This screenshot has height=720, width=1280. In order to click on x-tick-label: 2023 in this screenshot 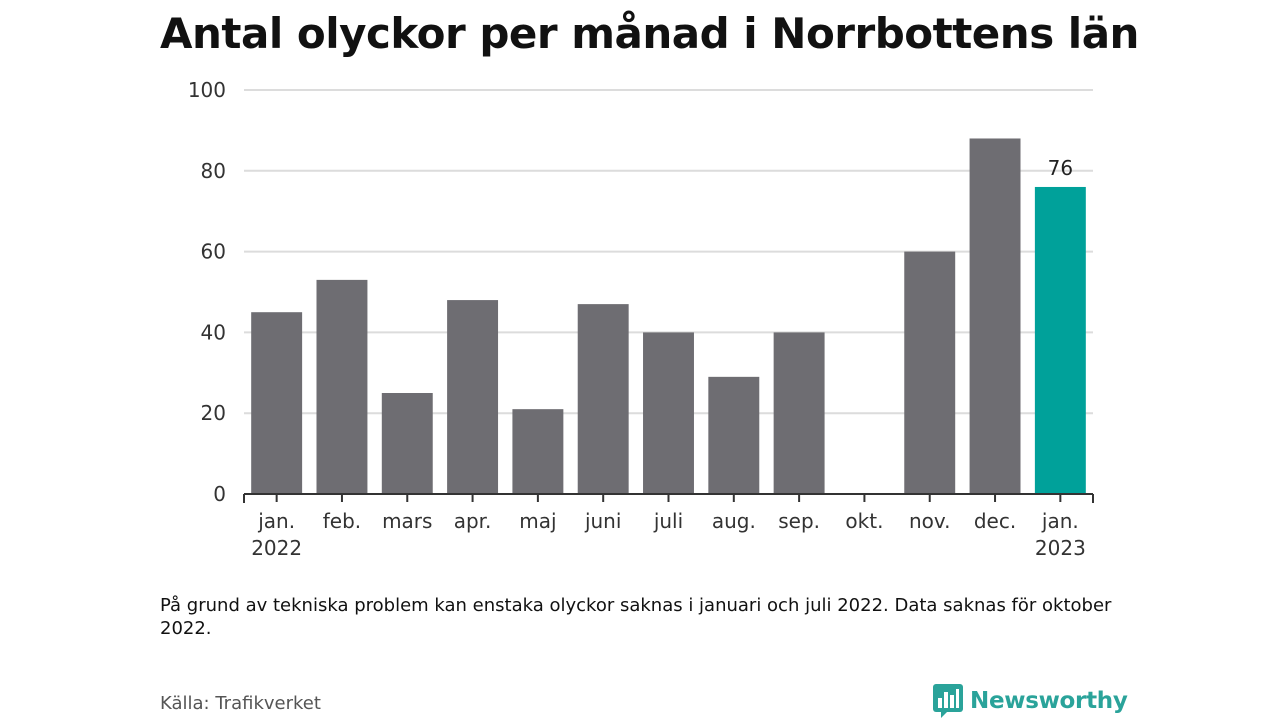, I will do `click(1060, 548)`.